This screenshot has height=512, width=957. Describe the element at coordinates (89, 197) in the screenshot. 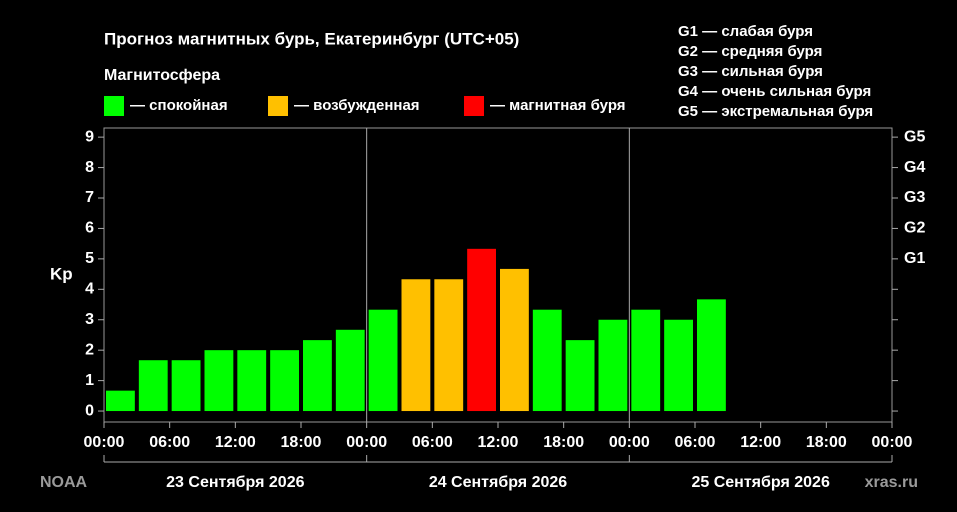

I see `y-tick-label: 7` at that location.